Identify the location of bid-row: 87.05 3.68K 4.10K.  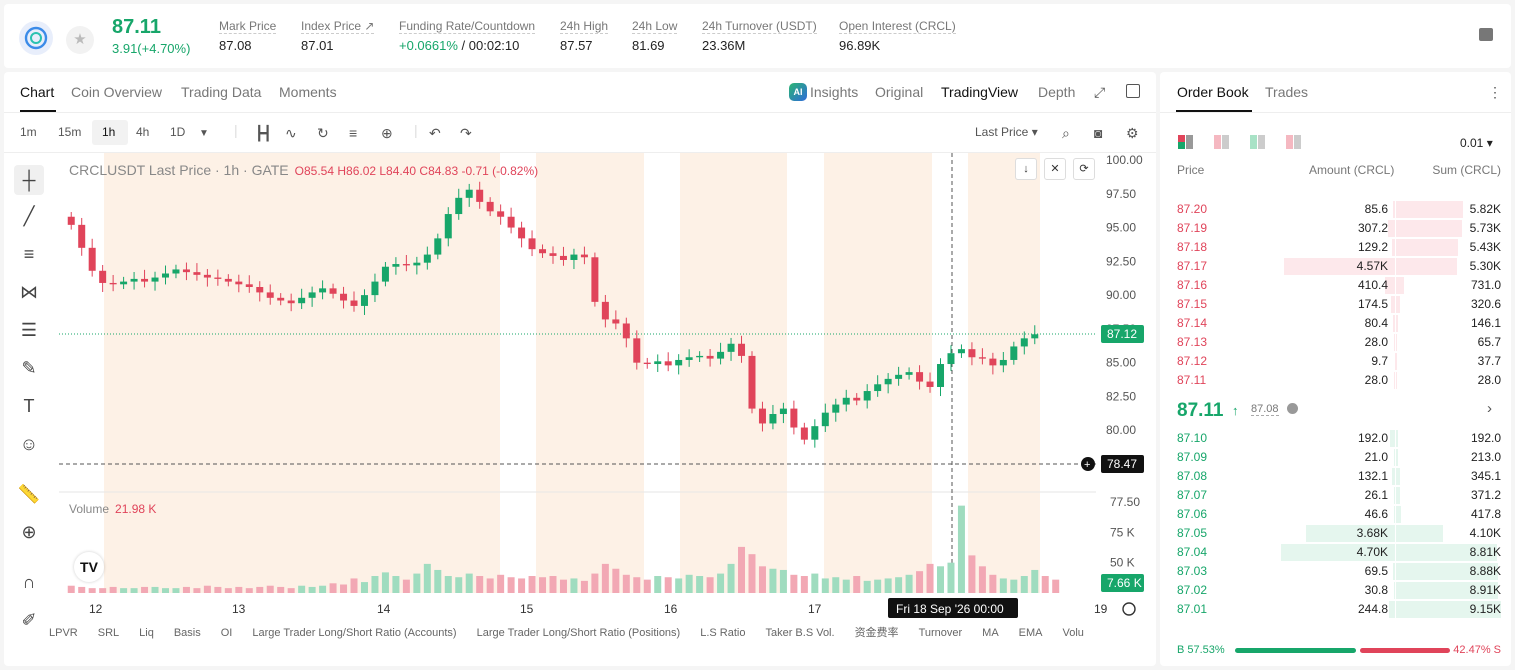
(1335, 533).